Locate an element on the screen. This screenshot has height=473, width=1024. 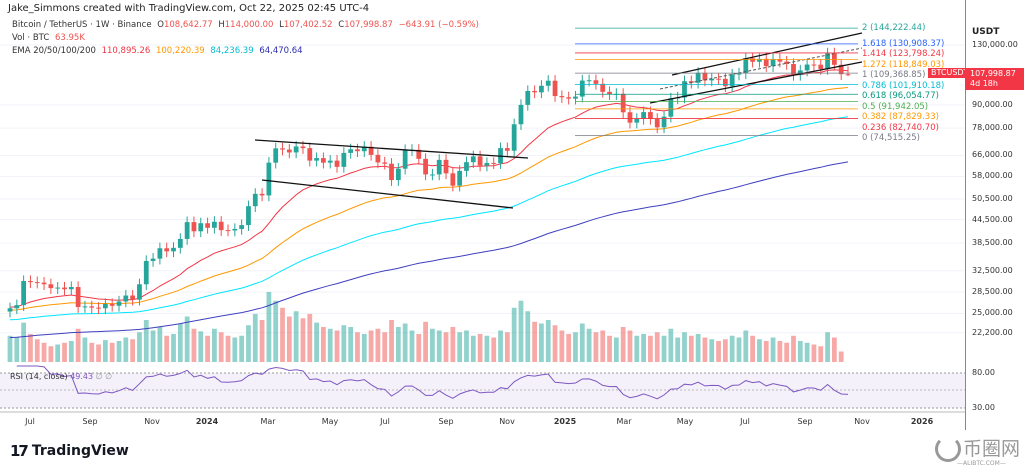
fib-level-label: 1.272 (118,849.03) is located at coordinates (903, 64).